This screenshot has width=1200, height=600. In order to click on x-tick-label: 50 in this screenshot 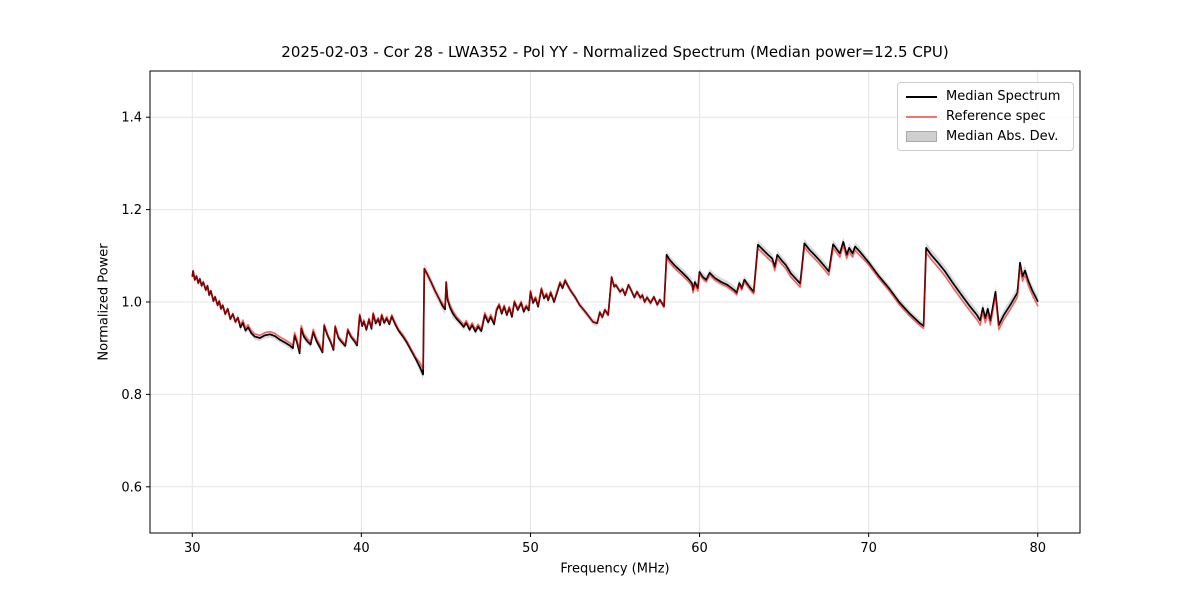, I will do `click(530, 548)`.